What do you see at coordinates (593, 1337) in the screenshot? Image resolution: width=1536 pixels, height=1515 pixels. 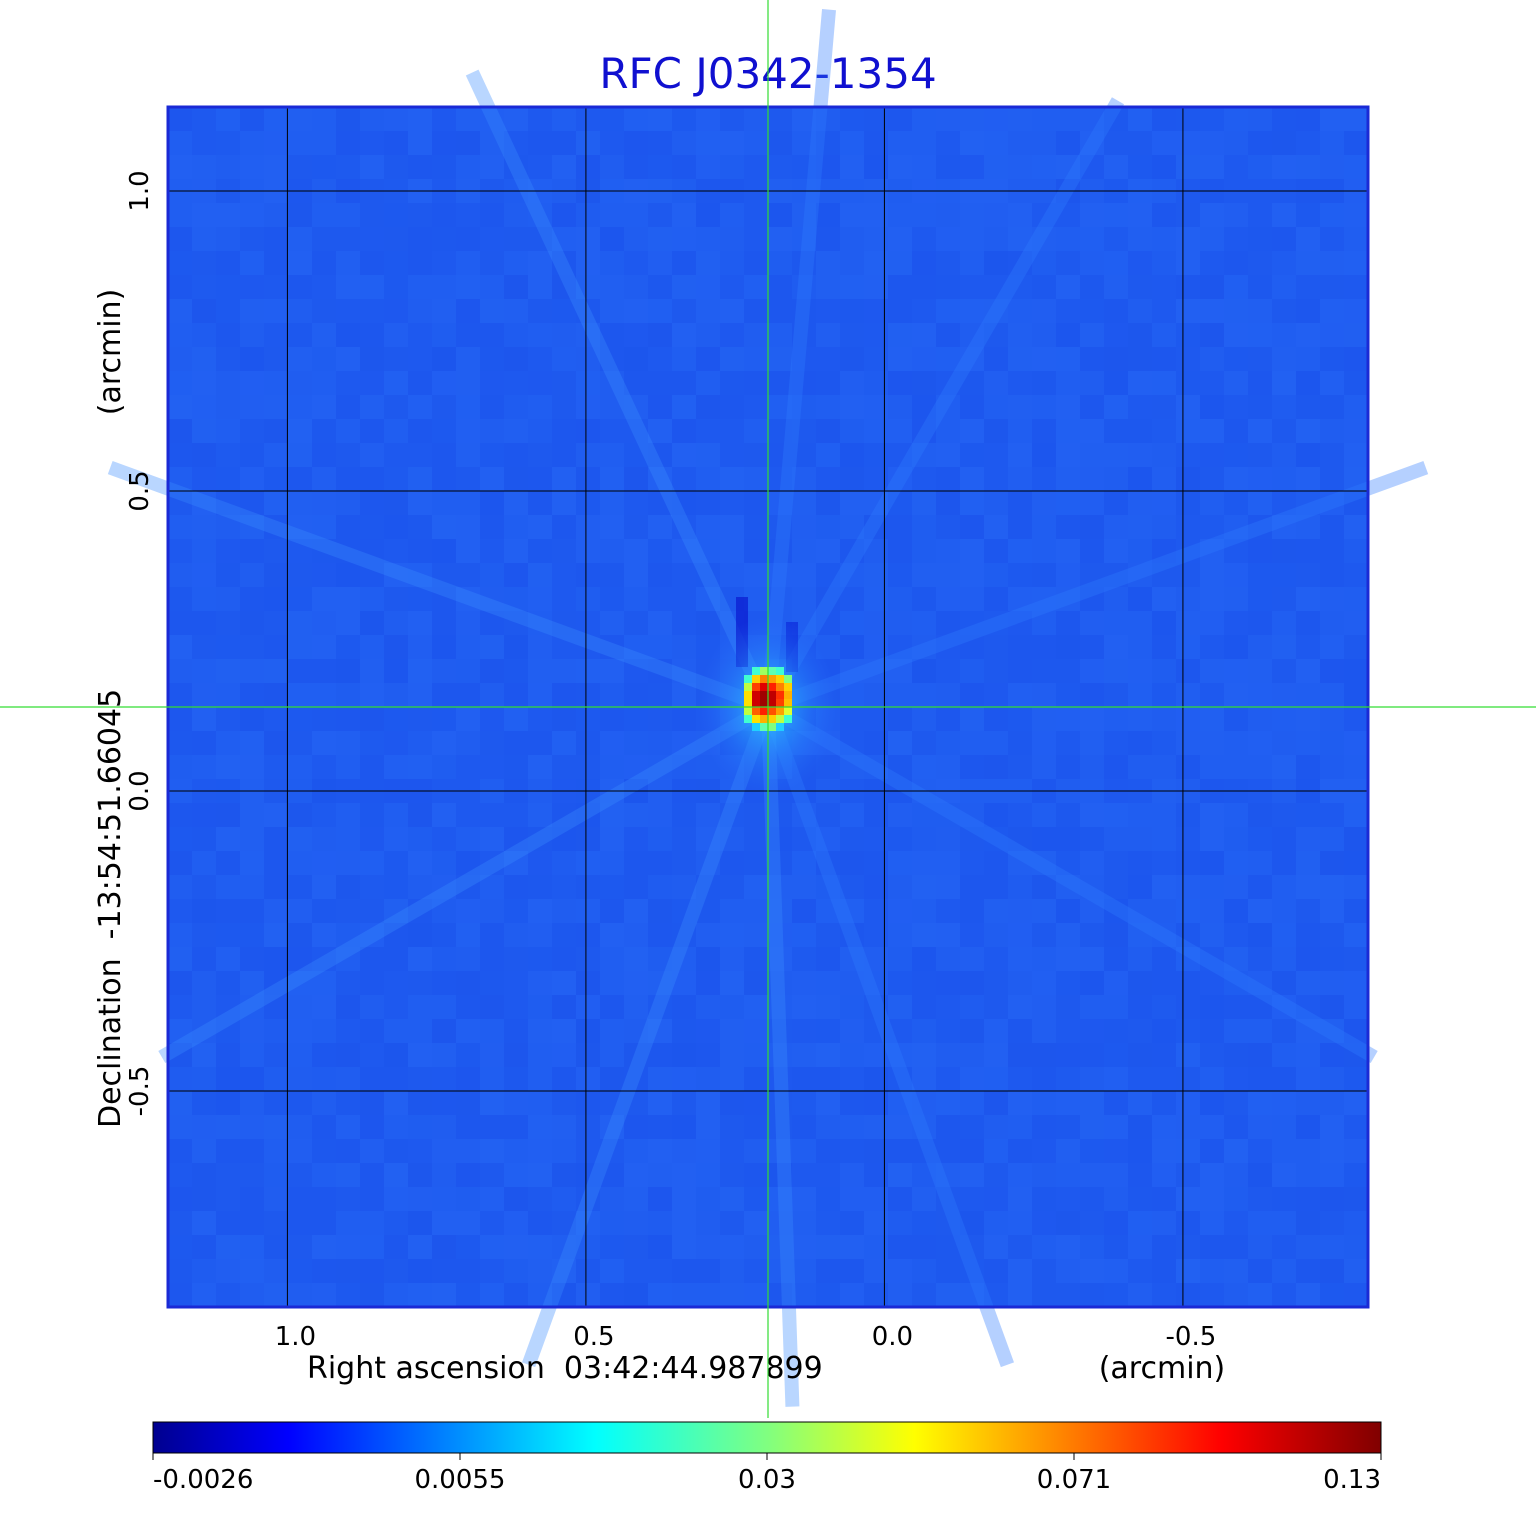 I see `x-tick-label: 0.5` at bounding box center [593, 1337].